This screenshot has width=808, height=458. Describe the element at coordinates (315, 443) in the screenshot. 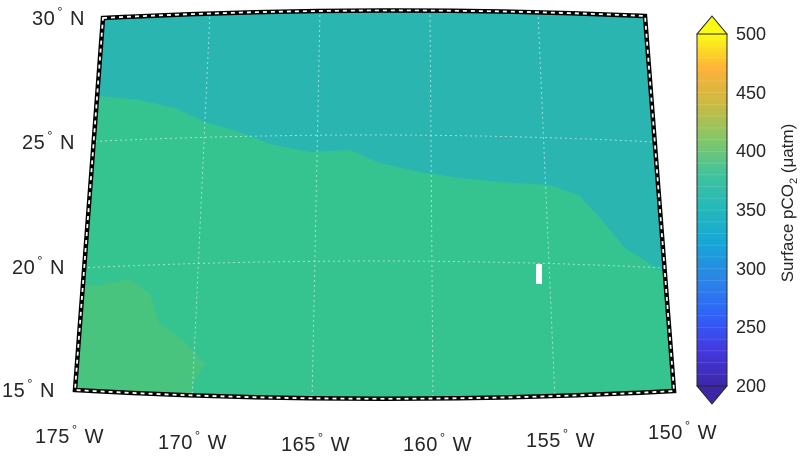

I see `lon-label-165: 165 ° W` at that location.